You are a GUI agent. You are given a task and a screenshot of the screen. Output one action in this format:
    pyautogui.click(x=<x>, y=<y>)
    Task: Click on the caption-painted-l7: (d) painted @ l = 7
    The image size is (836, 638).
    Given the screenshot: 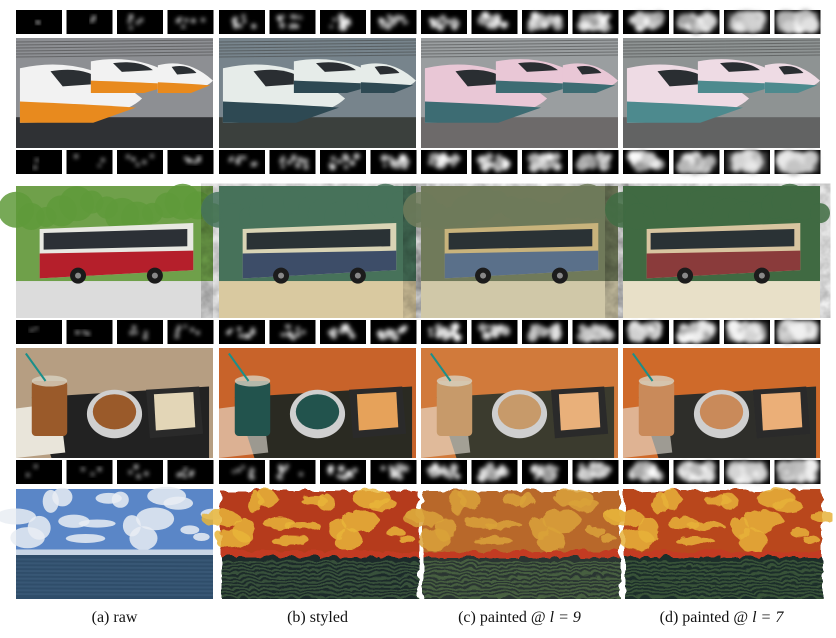 What is the action you would take?
    pyautogui.click(x=721, y=618)
    